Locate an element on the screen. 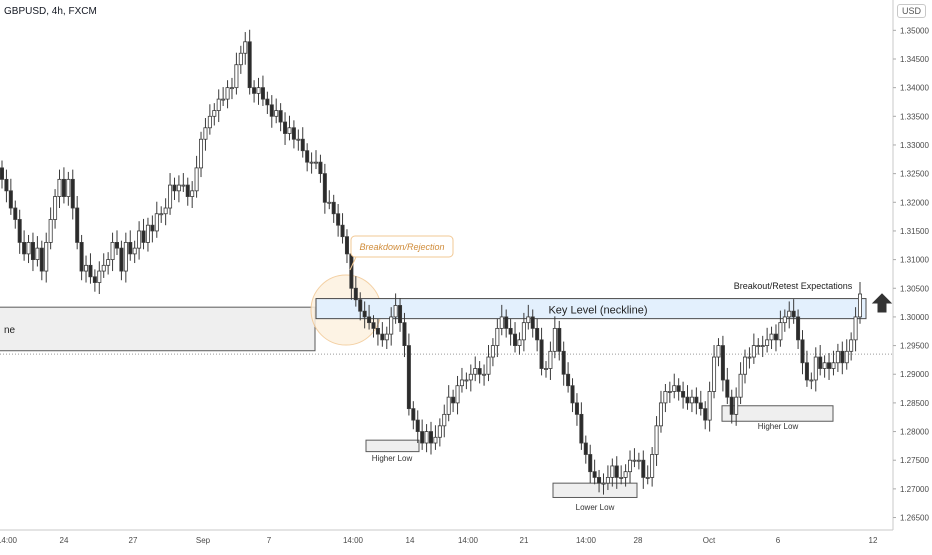 The width and height of the screenshot is (932, 555). up-arrow-icon is located at coordinates (882, 303).